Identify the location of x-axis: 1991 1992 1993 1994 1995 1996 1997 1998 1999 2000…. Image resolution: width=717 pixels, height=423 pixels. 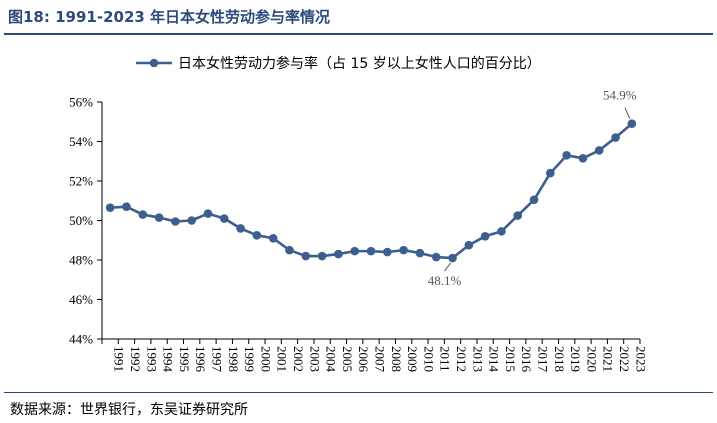
(374, 355).